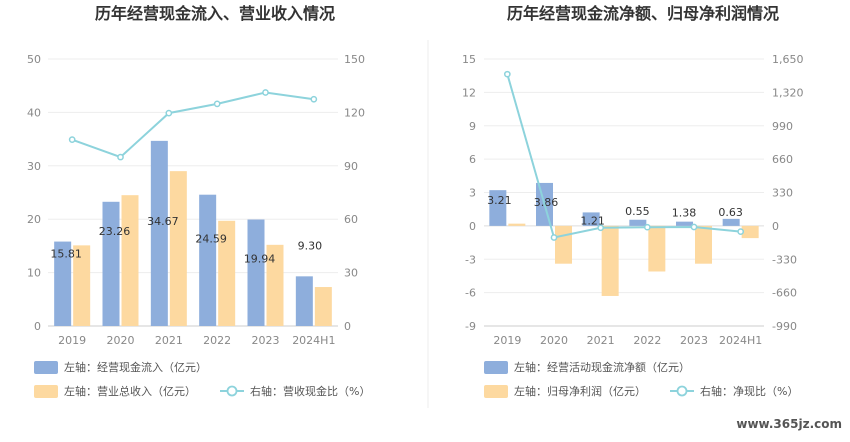  I want to click on legend-item: 左轴：经营活动现金流净额（亿元）, so click(587, 367).